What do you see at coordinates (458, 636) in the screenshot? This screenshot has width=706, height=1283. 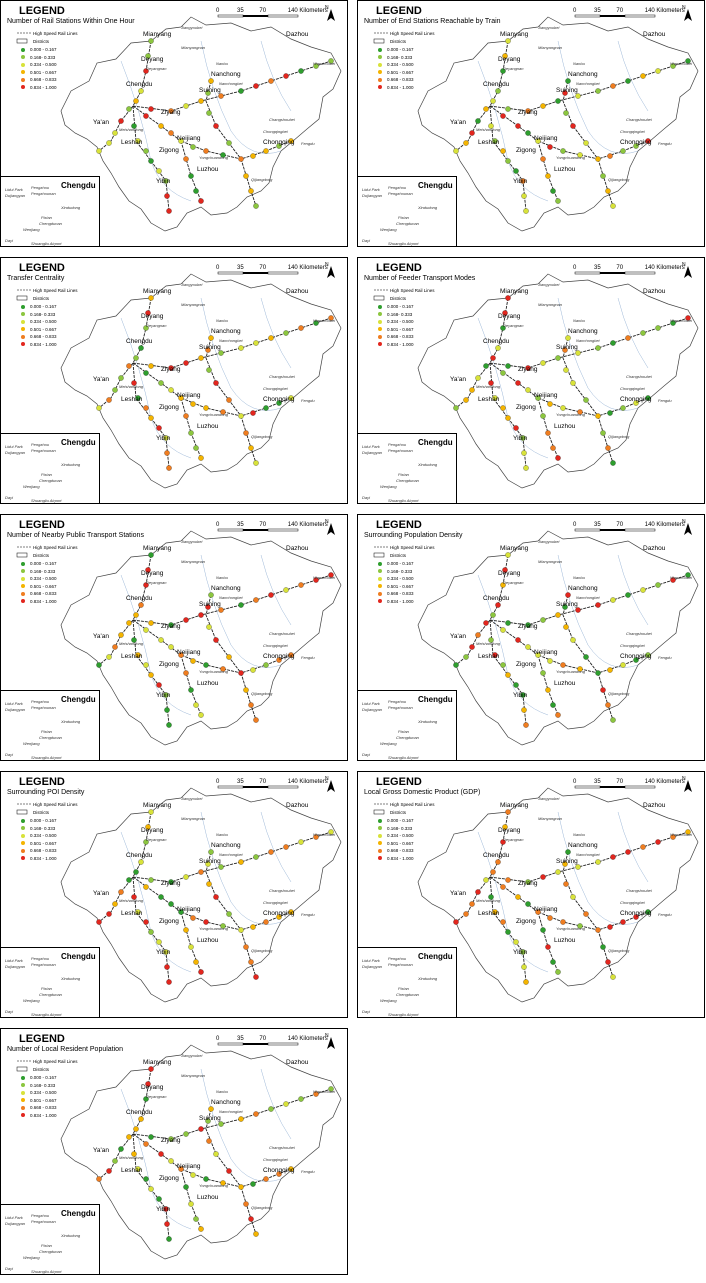 I see `city-label: Ya'an` at bounding box center [458, 636].